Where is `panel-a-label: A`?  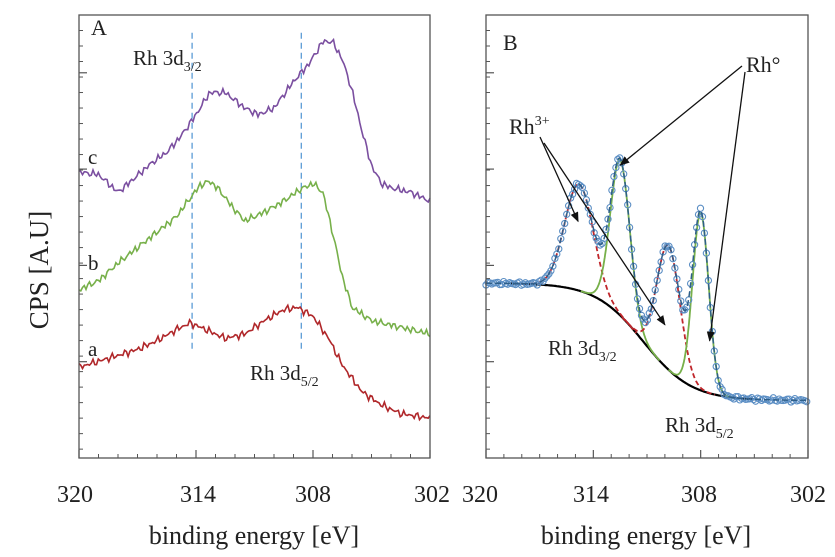
panel-a-label: A is located at coordinates (99, 27).